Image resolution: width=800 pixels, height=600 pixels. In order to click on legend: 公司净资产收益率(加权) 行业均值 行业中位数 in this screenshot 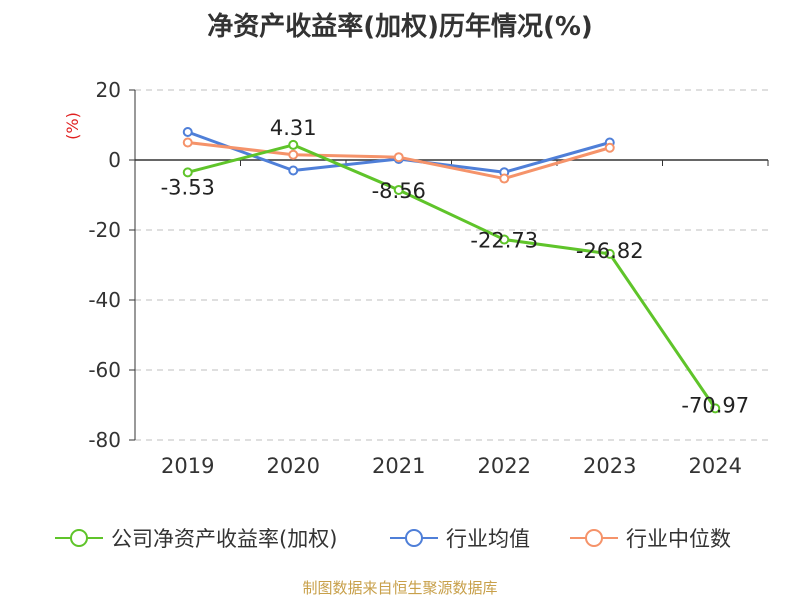, I will do `click(400, 538)`.